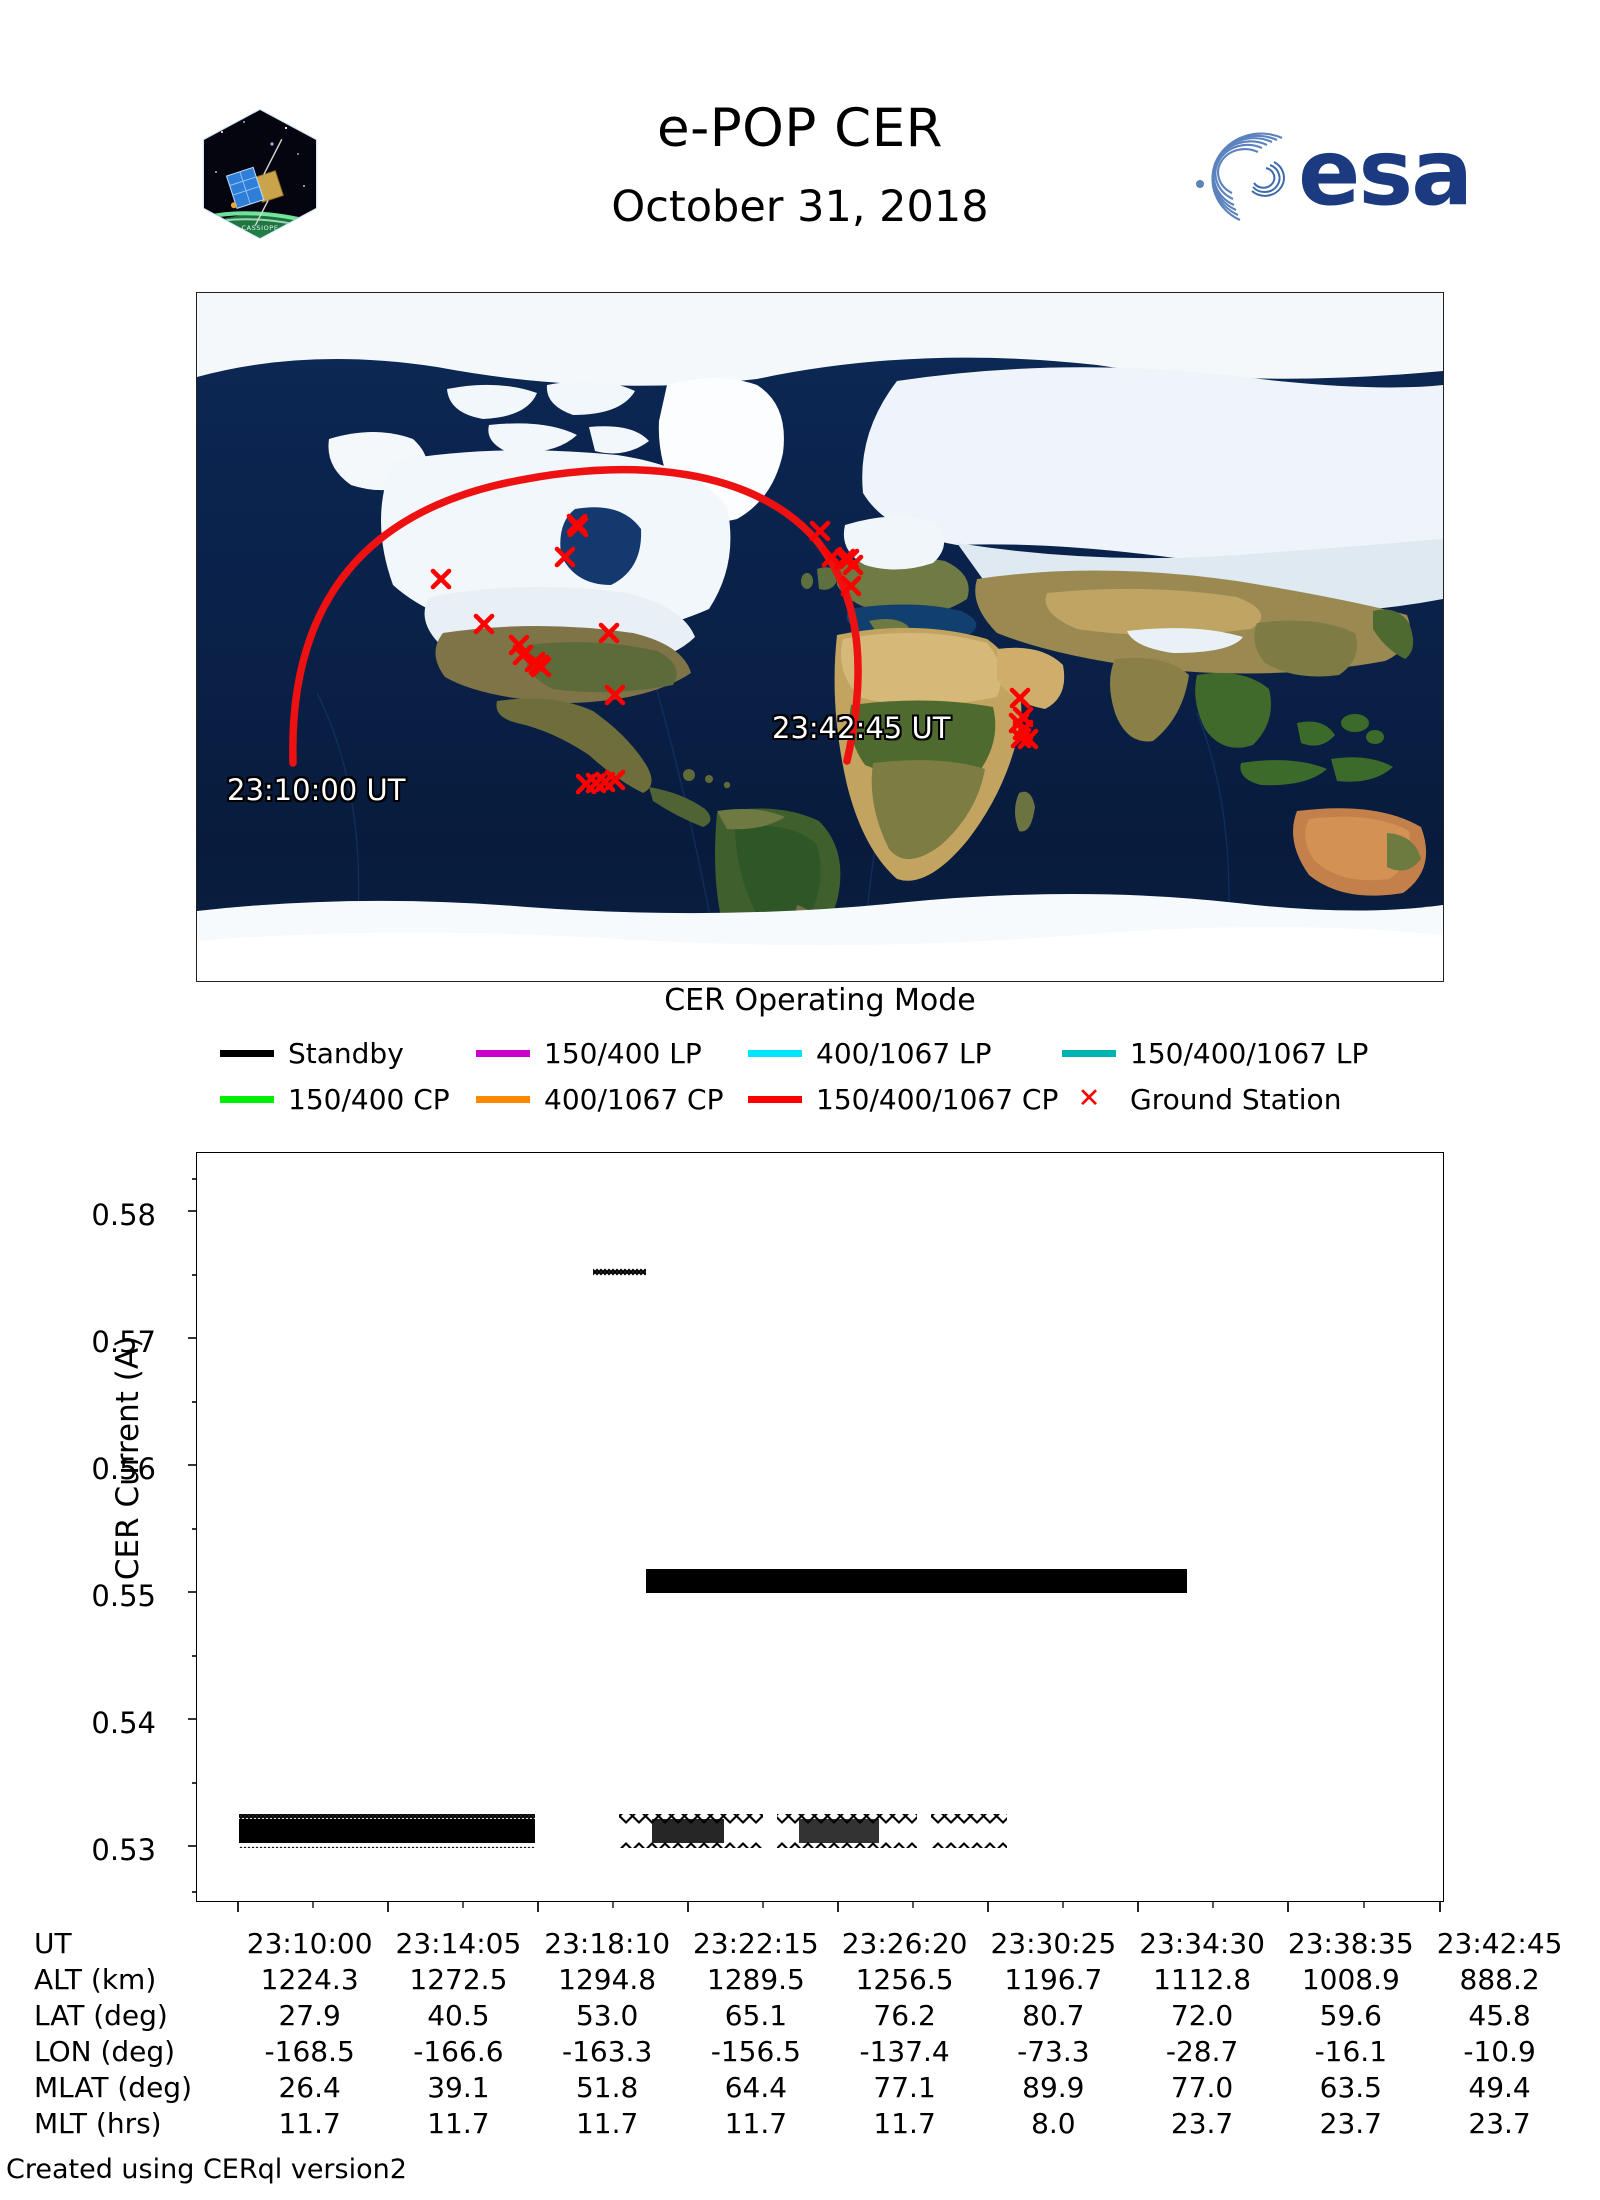 This screenshot has height=2200, width=1600. I want to click on legend-item-150-400-1067-lp: 150/400/1067 LP, so click(1215, 1053).